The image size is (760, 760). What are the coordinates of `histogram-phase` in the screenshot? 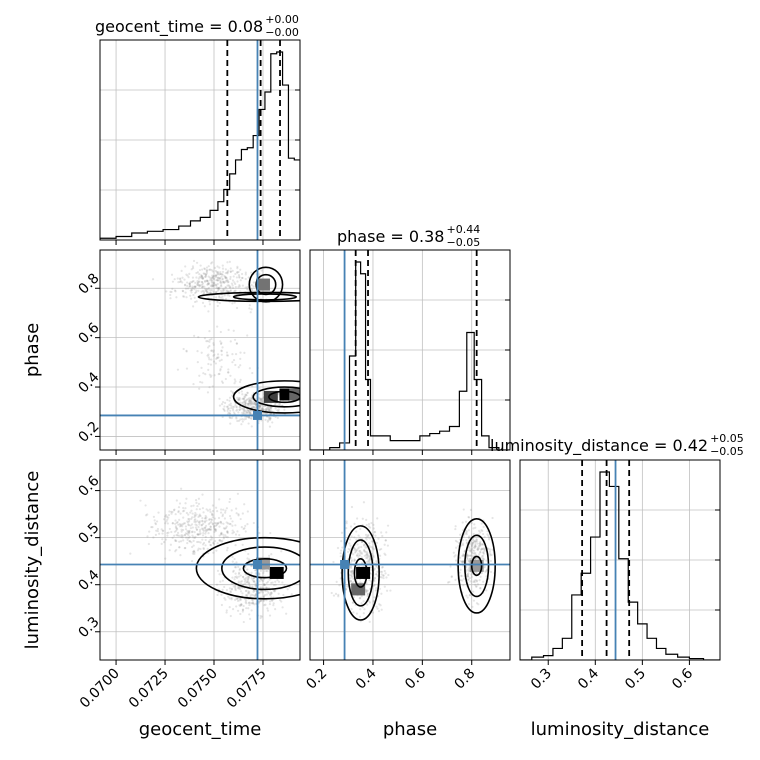 It's located at (410, 355).